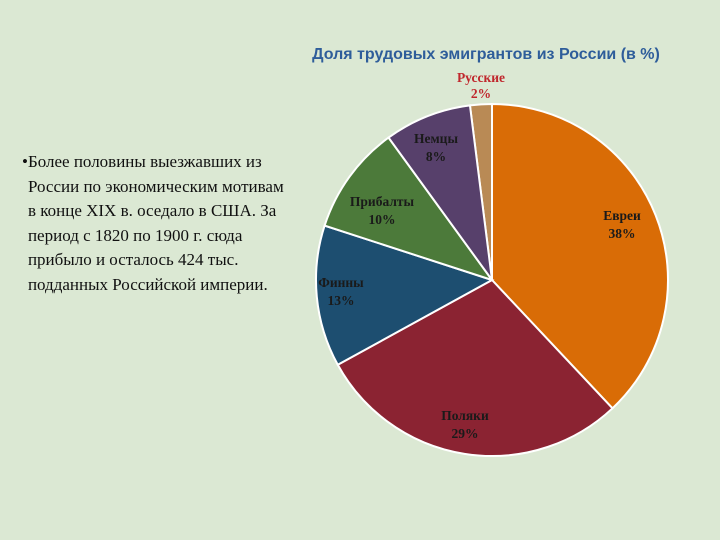 The image size is (720, 540). Describe the element at coordinates (341, 282) in the screenshot. I see `slice-name-label: Финны` at that location.